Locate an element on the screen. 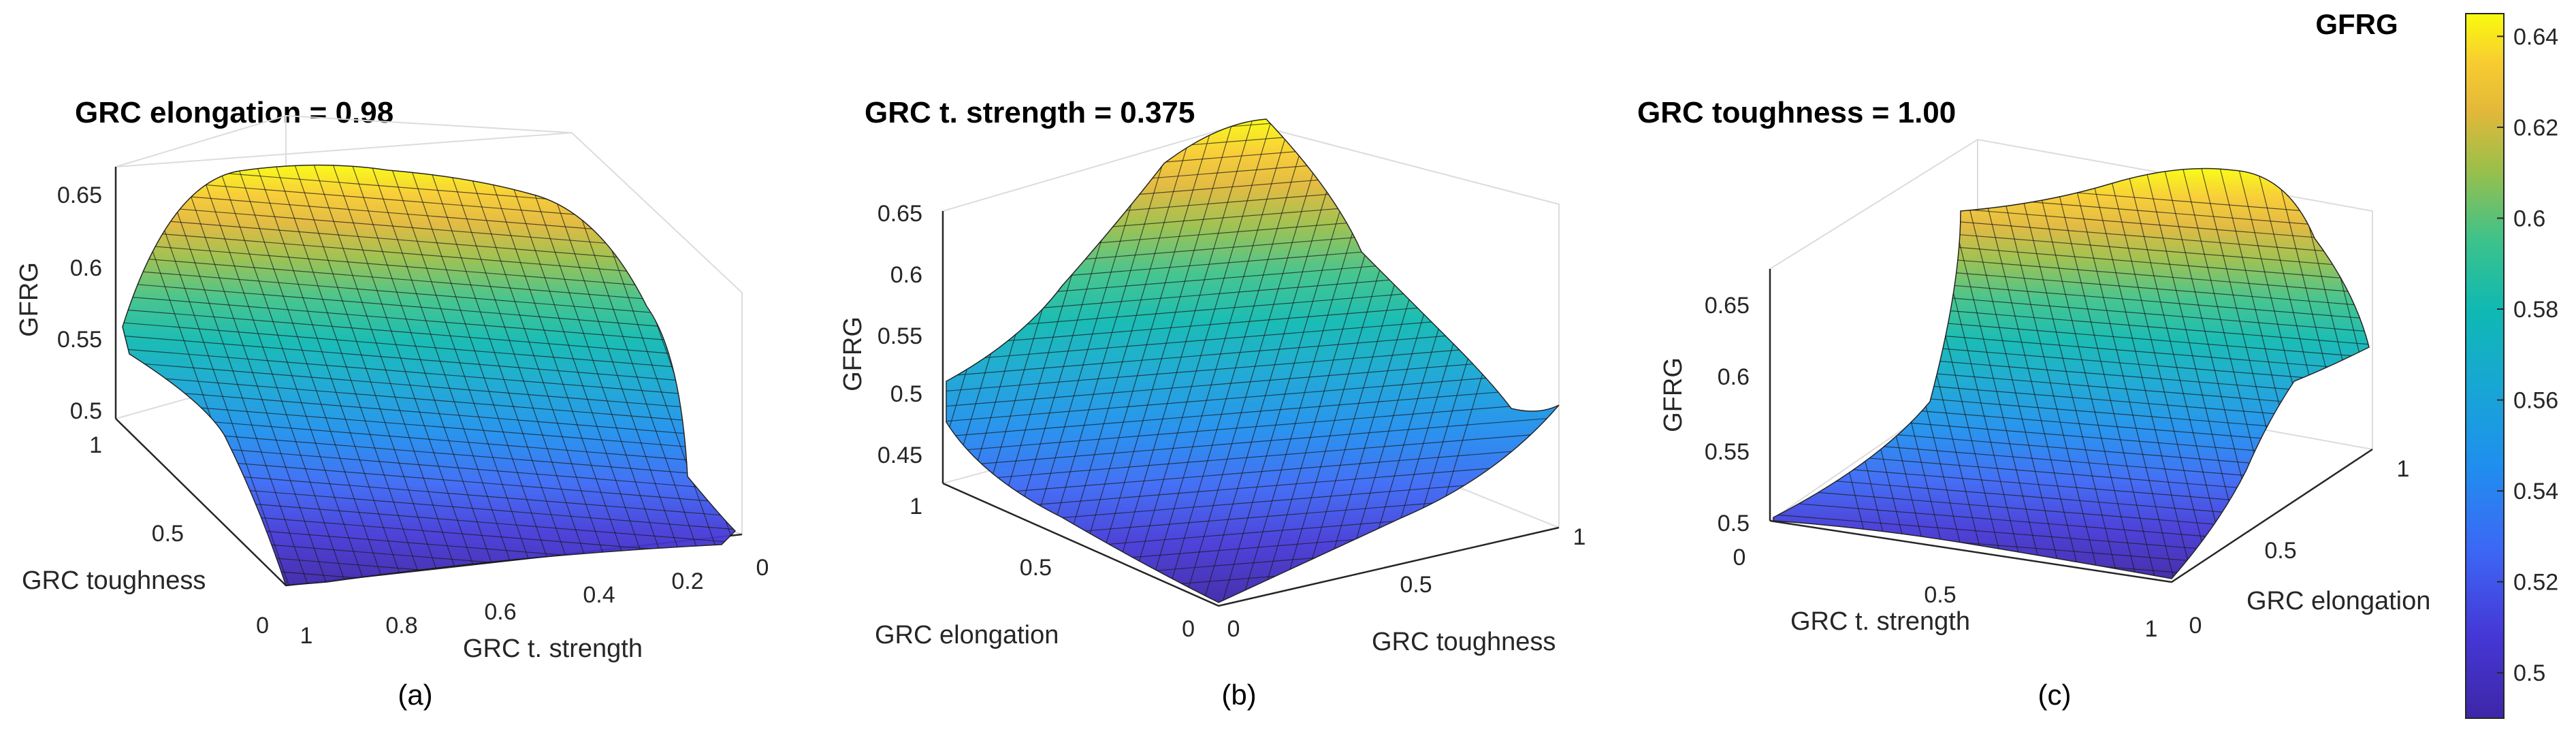  colorbar-tick-label: 0.52 is located at coordinates (2535, 583).